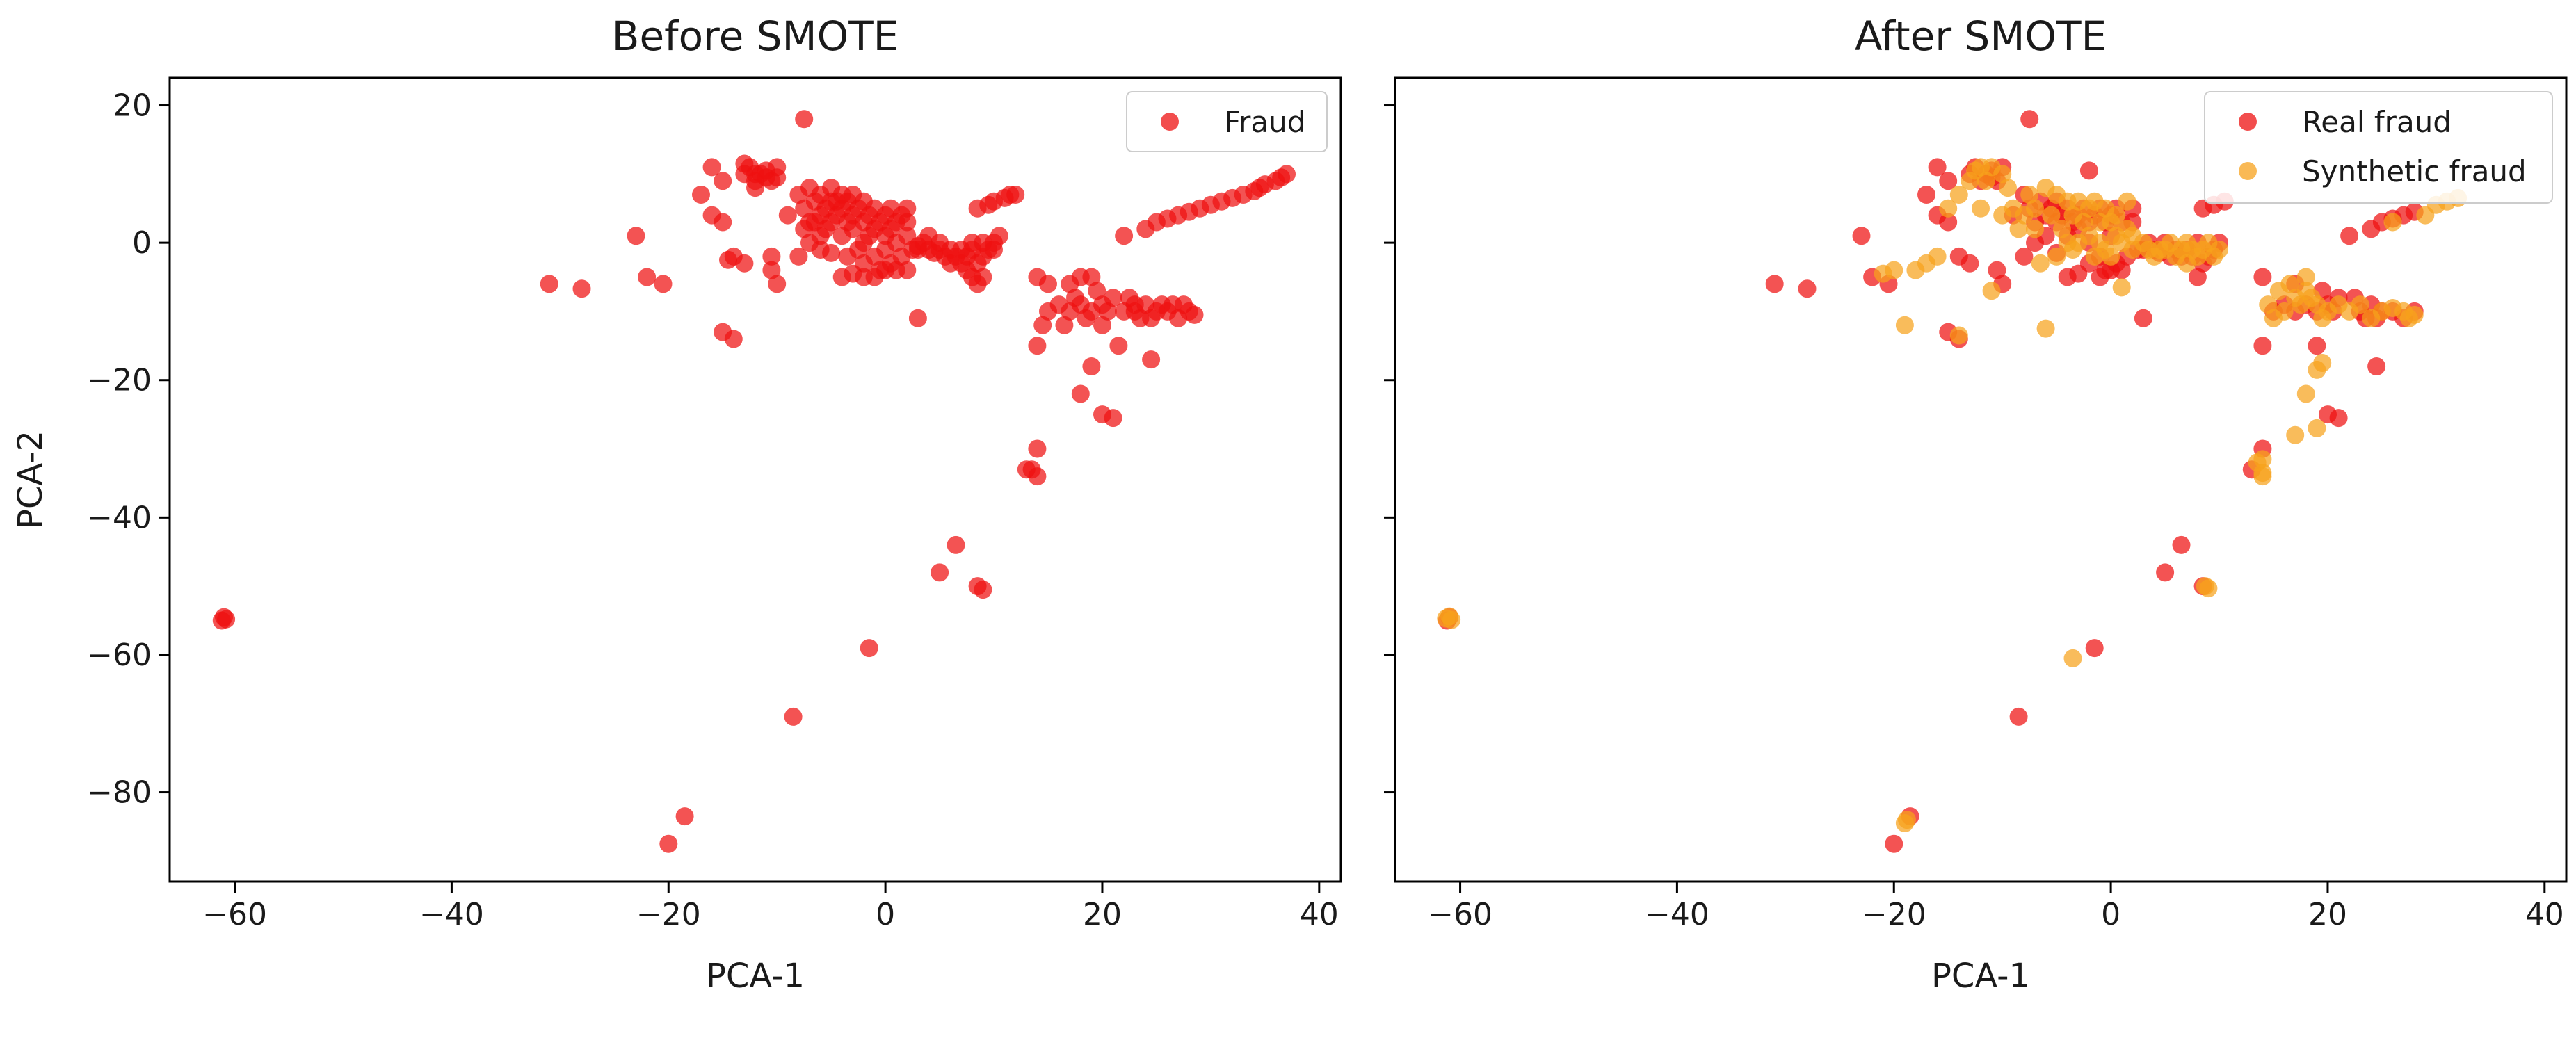 The height and width of the screenshot is (1054, 2576). Describe the element at coordinates (885, 914) in the screenshot. I see `x-tick-label-before-3: 0` at that location.